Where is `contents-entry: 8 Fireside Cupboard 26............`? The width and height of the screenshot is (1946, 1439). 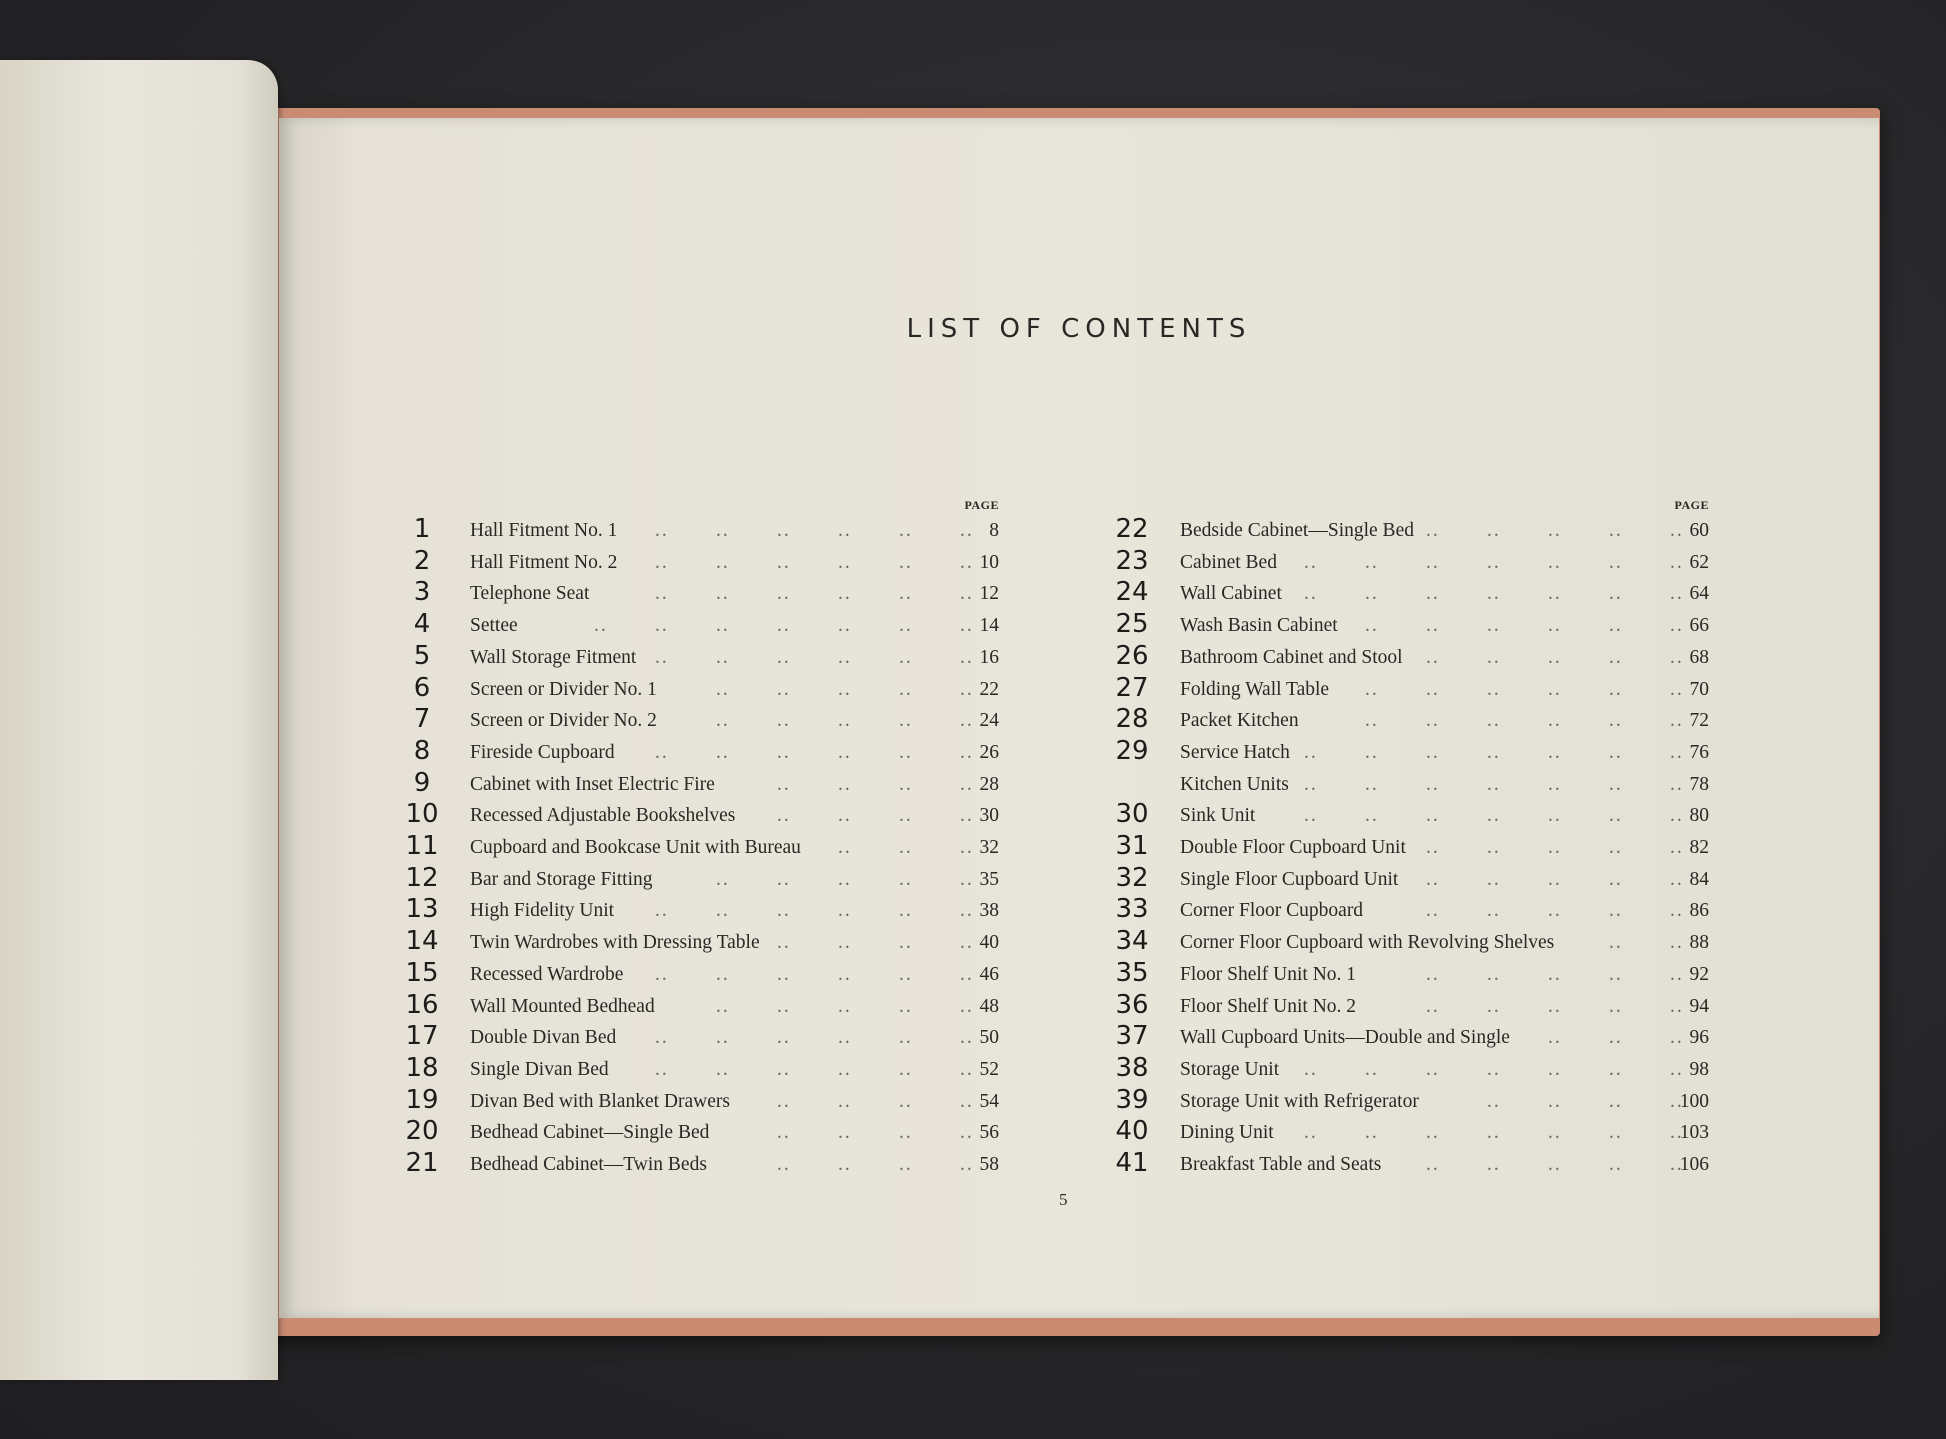
contents-entry: 8 Fireside Cupboard 26............ is located at coordinates (699, 755).